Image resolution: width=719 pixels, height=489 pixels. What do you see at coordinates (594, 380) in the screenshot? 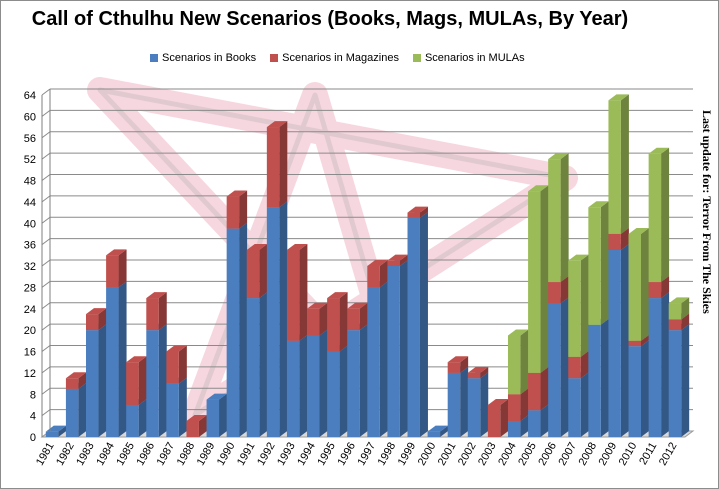
I see `bar-front-books-2008` at bounding box center [594, 380].